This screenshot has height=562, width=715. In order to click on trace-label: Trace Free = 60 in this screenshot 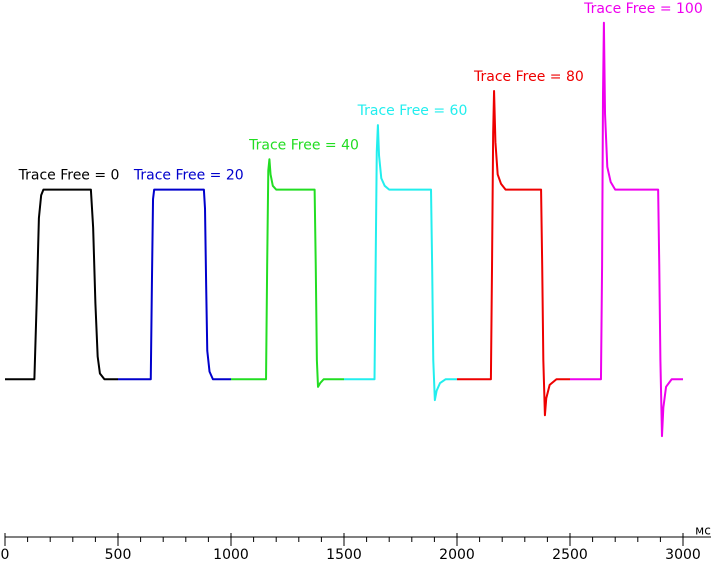, I will do `click(412, 111)`.